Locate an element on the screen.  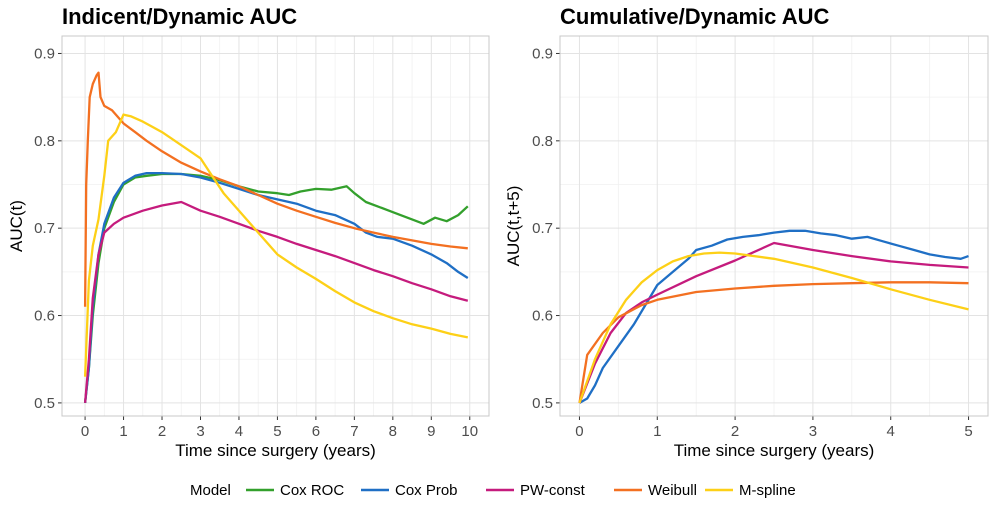
legend-item-cox-roc: Cox ROC is located at coordinates (295, 490).